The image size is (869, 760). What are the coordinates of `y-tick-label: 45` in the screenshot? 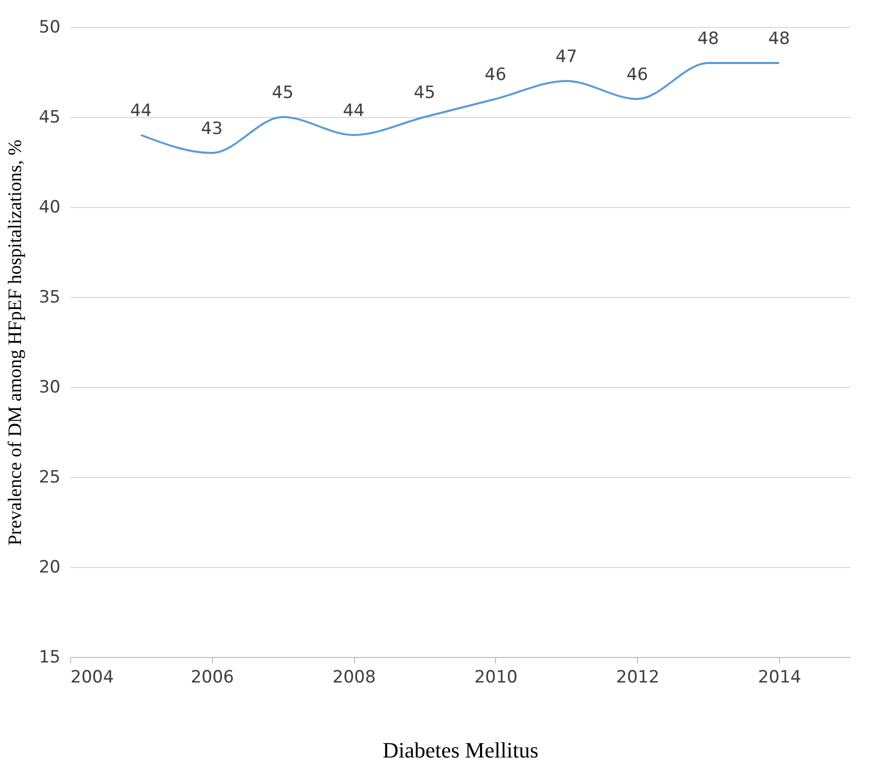 It's located at (49, 118).